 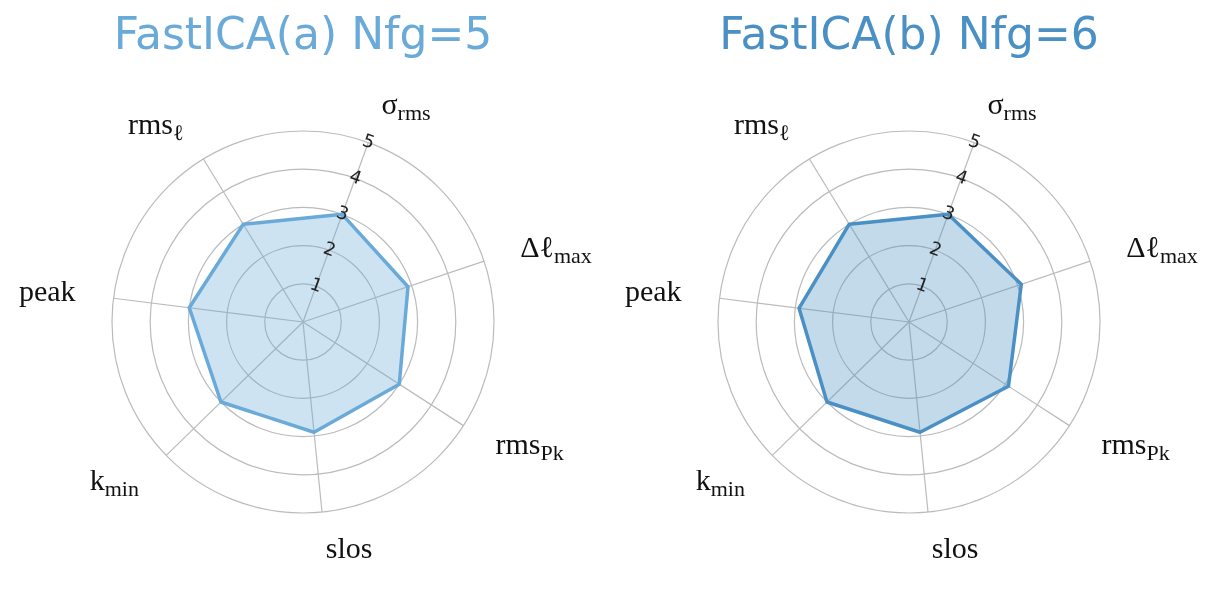 I want to click on chart-title: FastICA(b) Nfg=6, so click(x=909, y=33).